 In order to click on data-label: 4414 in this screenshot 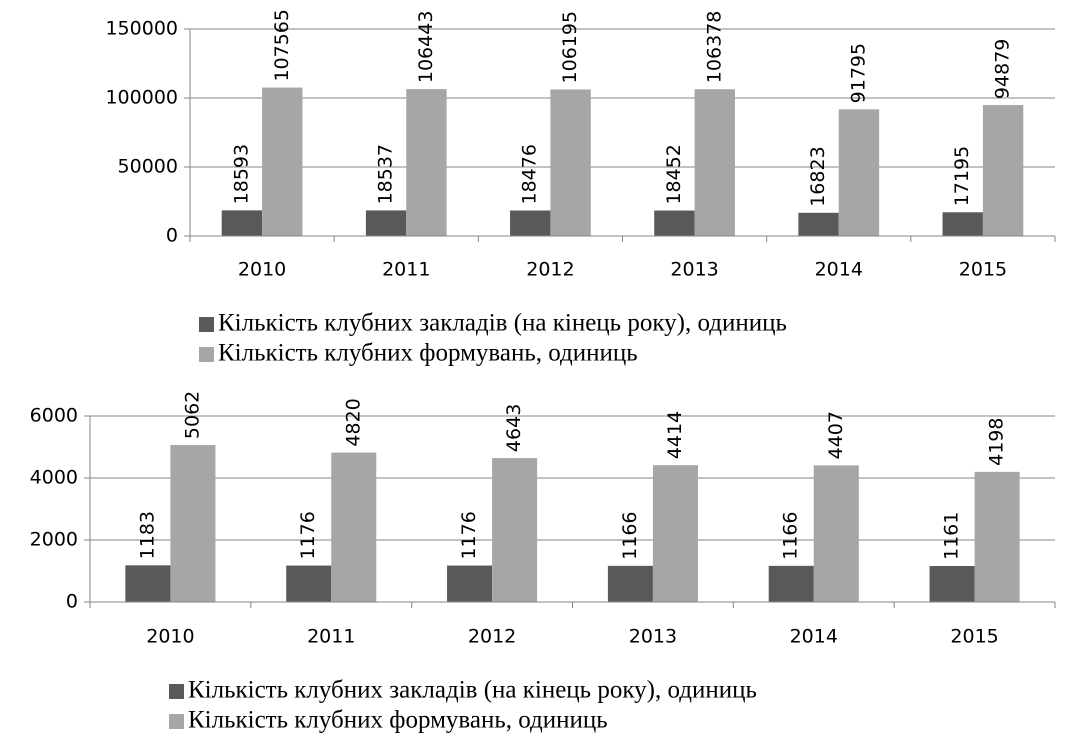, I will do `click(675, 435)`.